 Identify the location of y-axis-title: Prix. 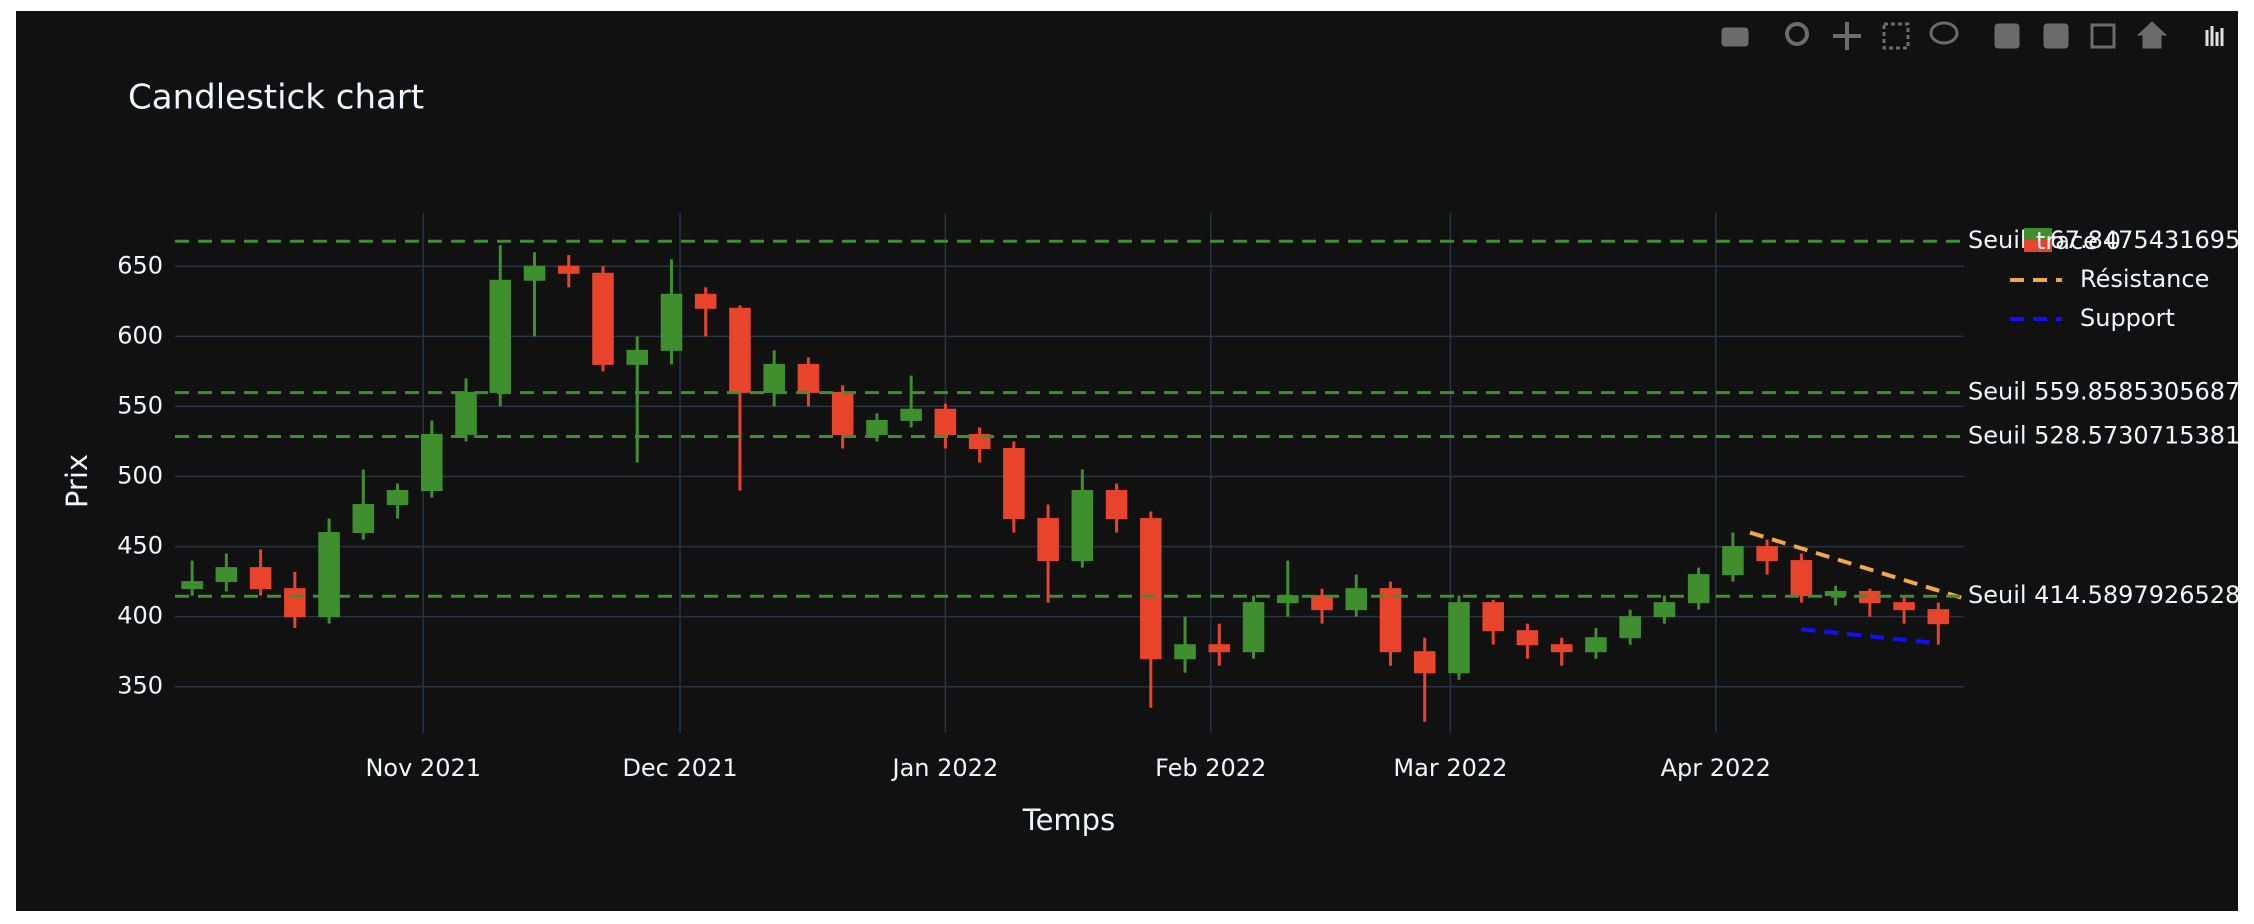
(77, 481).